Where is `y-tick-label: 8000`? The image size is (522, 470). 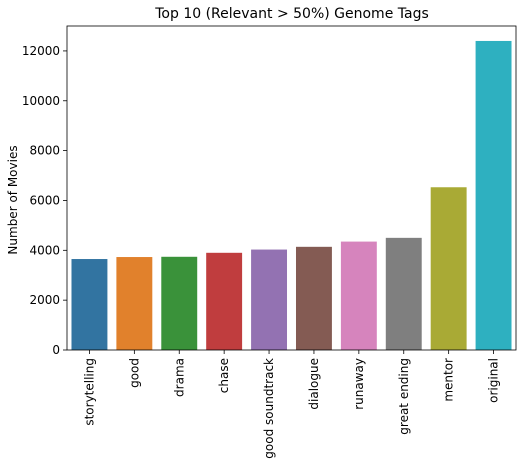
y-tick-label: 8000 is located at coordinates (44, 151).